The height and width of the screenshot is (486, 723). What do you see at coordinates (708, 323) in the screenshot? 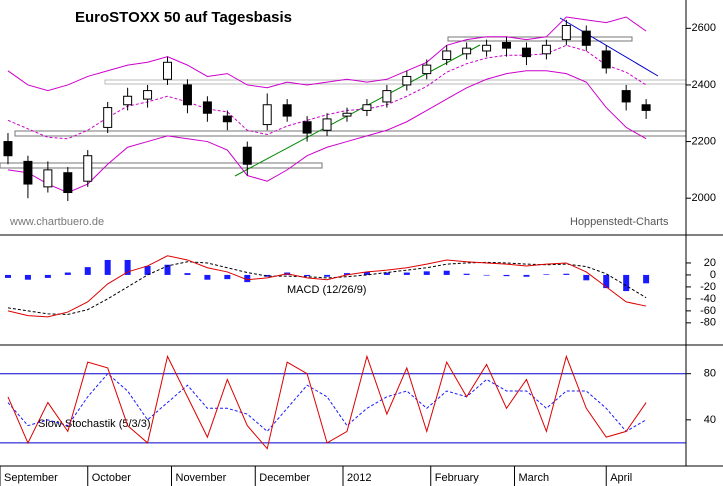
I see `y-tick-label: -80` at bounding box center [708, 323].